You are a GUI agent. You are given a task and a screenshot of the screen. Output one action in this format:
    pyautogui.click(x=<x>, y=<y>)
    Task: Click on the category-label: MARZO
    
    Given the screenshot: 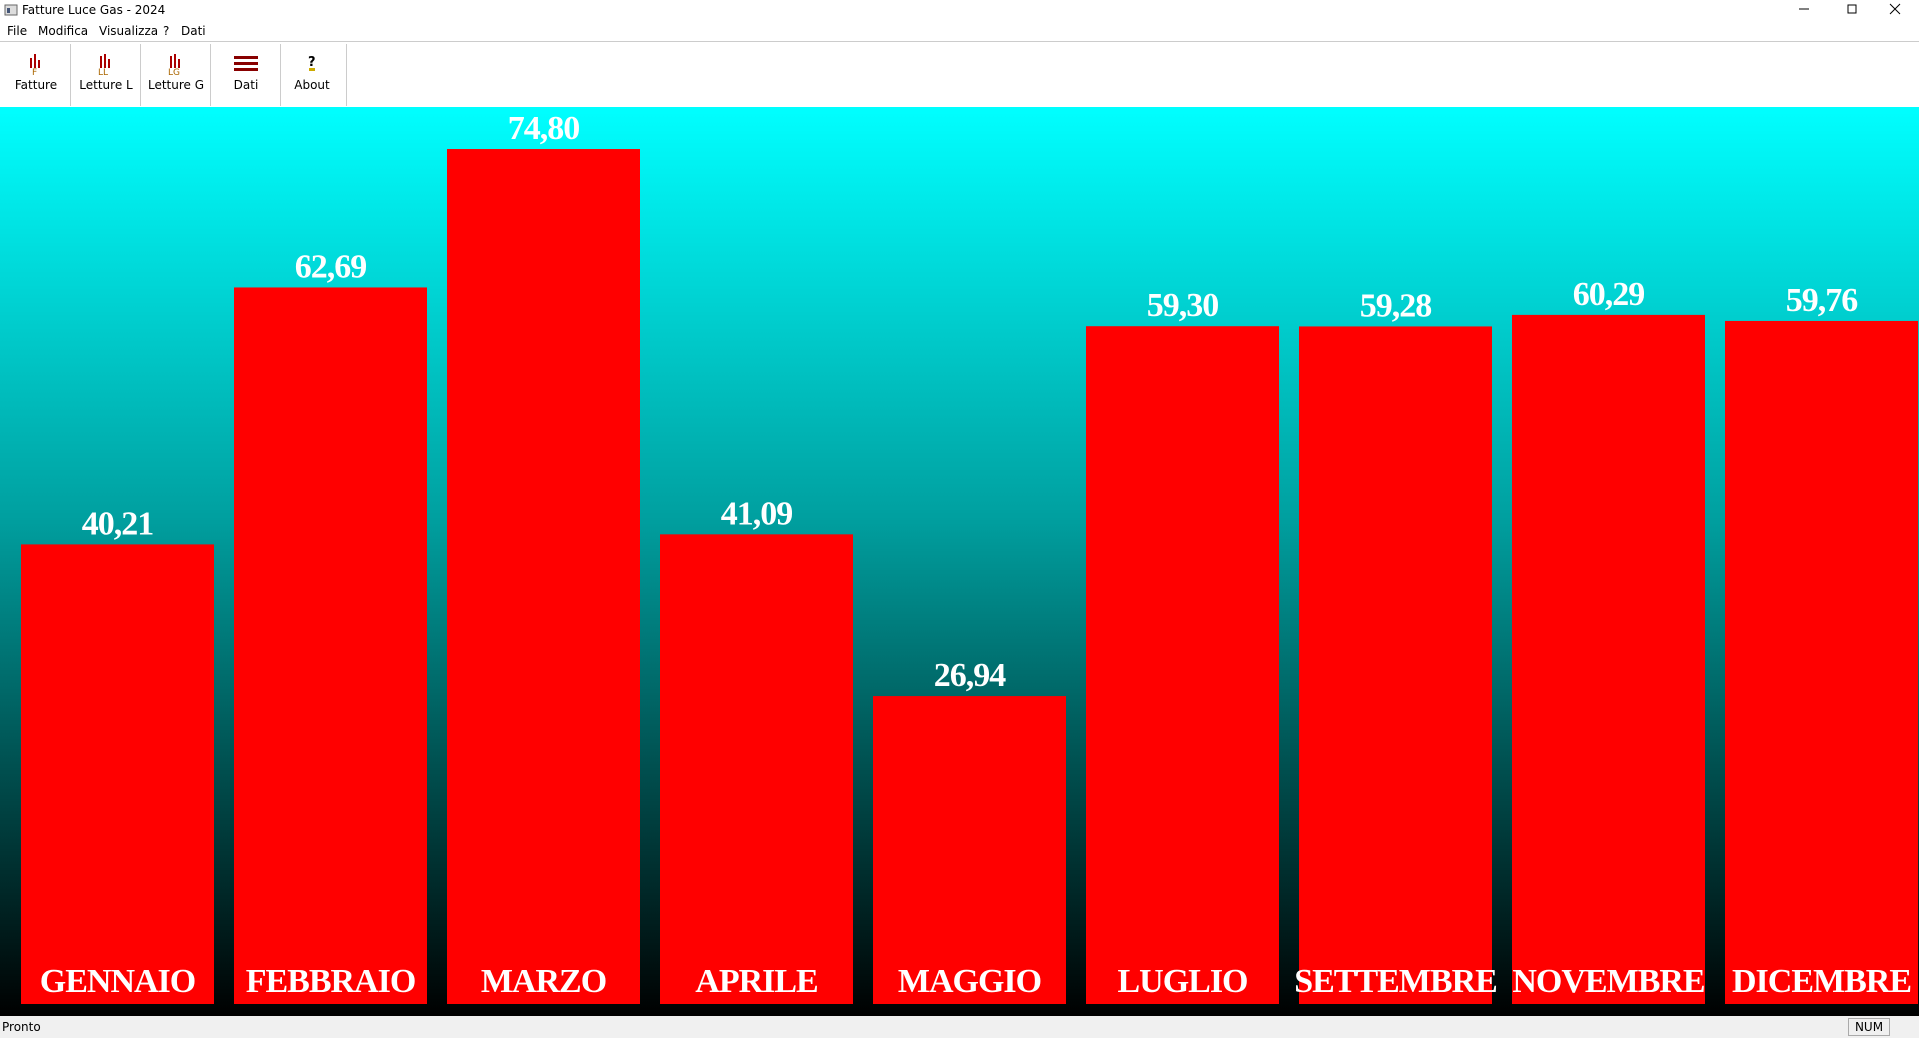 What is the action you would take?
    pyautogui.click(x=543, y=981)
    